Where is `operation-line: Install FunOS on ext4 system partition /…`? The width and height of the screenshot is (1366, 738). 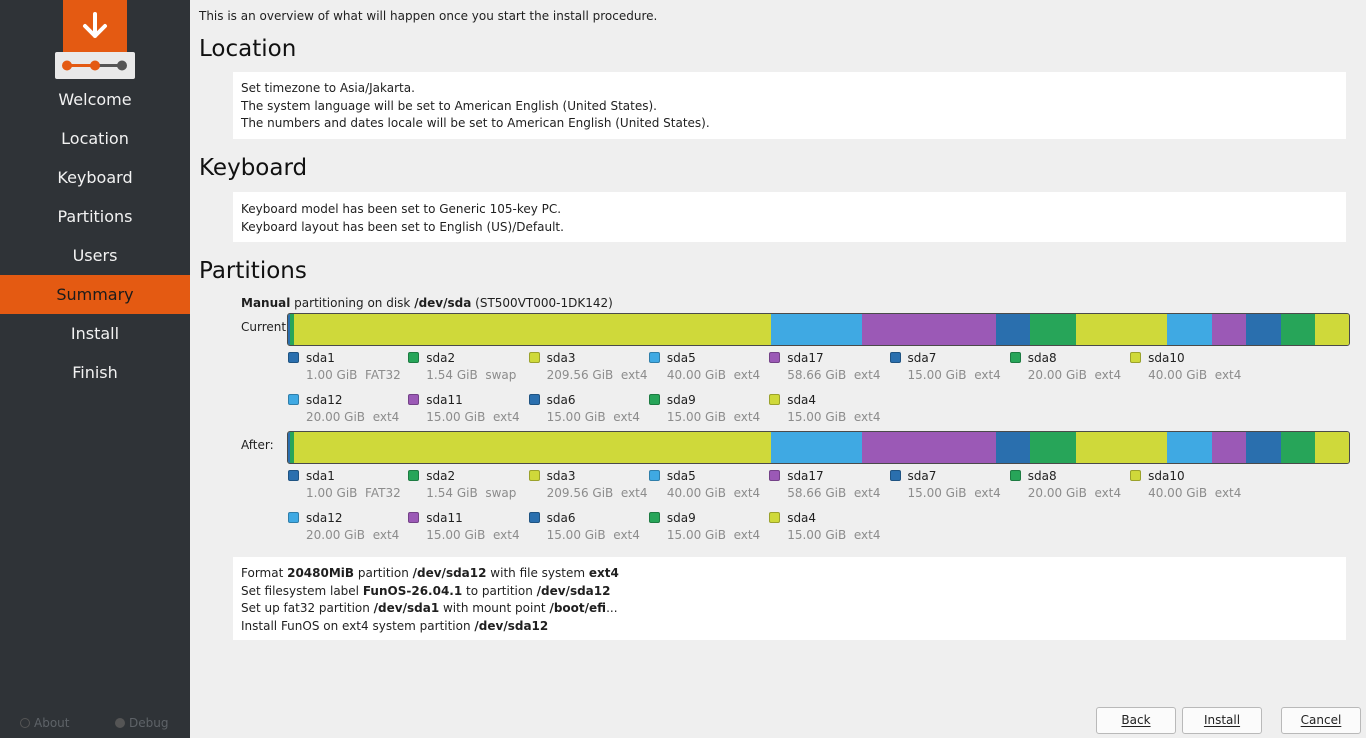 operation-line: Install FunOS on ext4 system partition /… is located at coordinates (789, 627).